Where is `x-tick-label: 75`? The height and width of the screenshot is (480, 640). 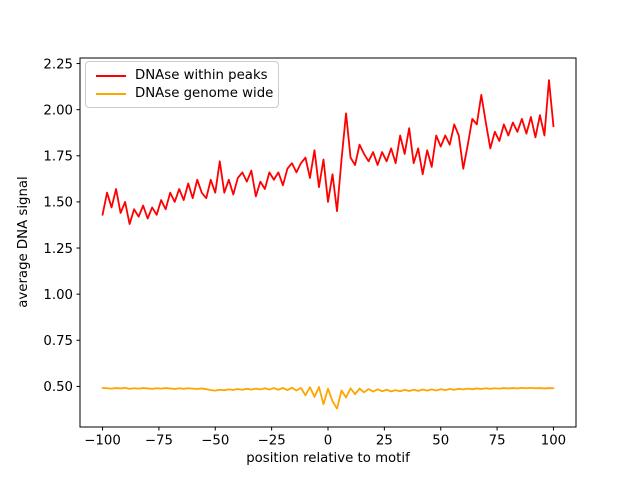 x-tick-label: 75 is located at coordinates (497, 441).